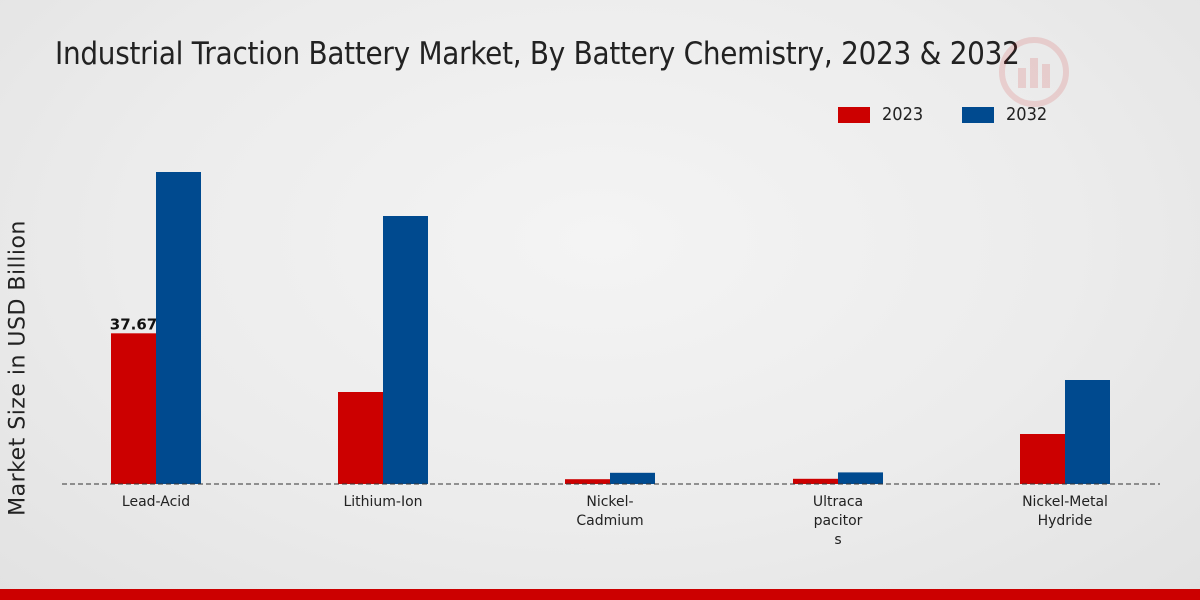 The height and width of the screenshot is (600, 1200). I want to click on bar-2023-ultracapacitors, so click(815, 481).